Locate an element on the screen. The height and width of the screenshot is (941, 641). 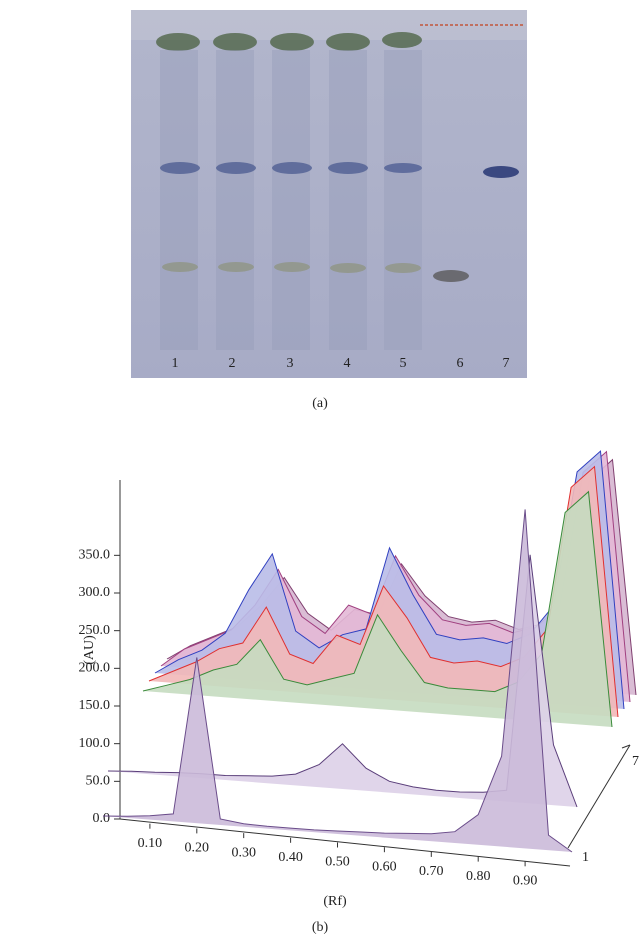
y-tick-label: 300.0 is located at coordinates (95, 592).